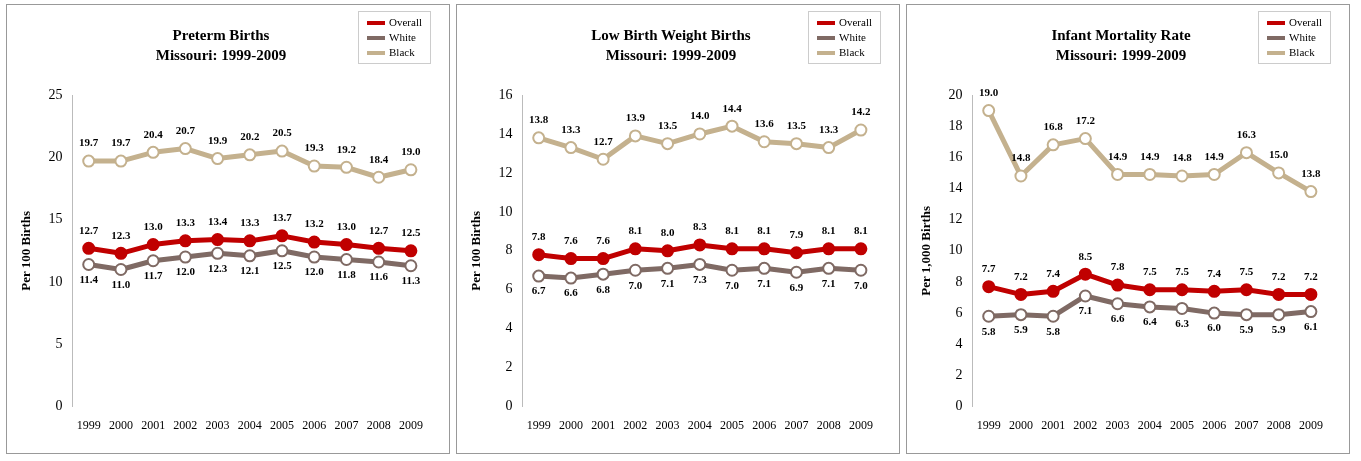 This screenshot has width=1361, height=461. What do you see at coordinates (250, 136) in the screenshot?
I see `data-label: 20.2` at bounding box center [250, 136].